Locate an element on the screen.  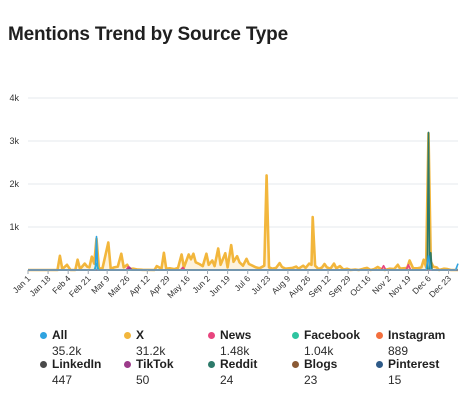
legend-item-reddit: Reddit 24 is located at coordinates (253, 373).